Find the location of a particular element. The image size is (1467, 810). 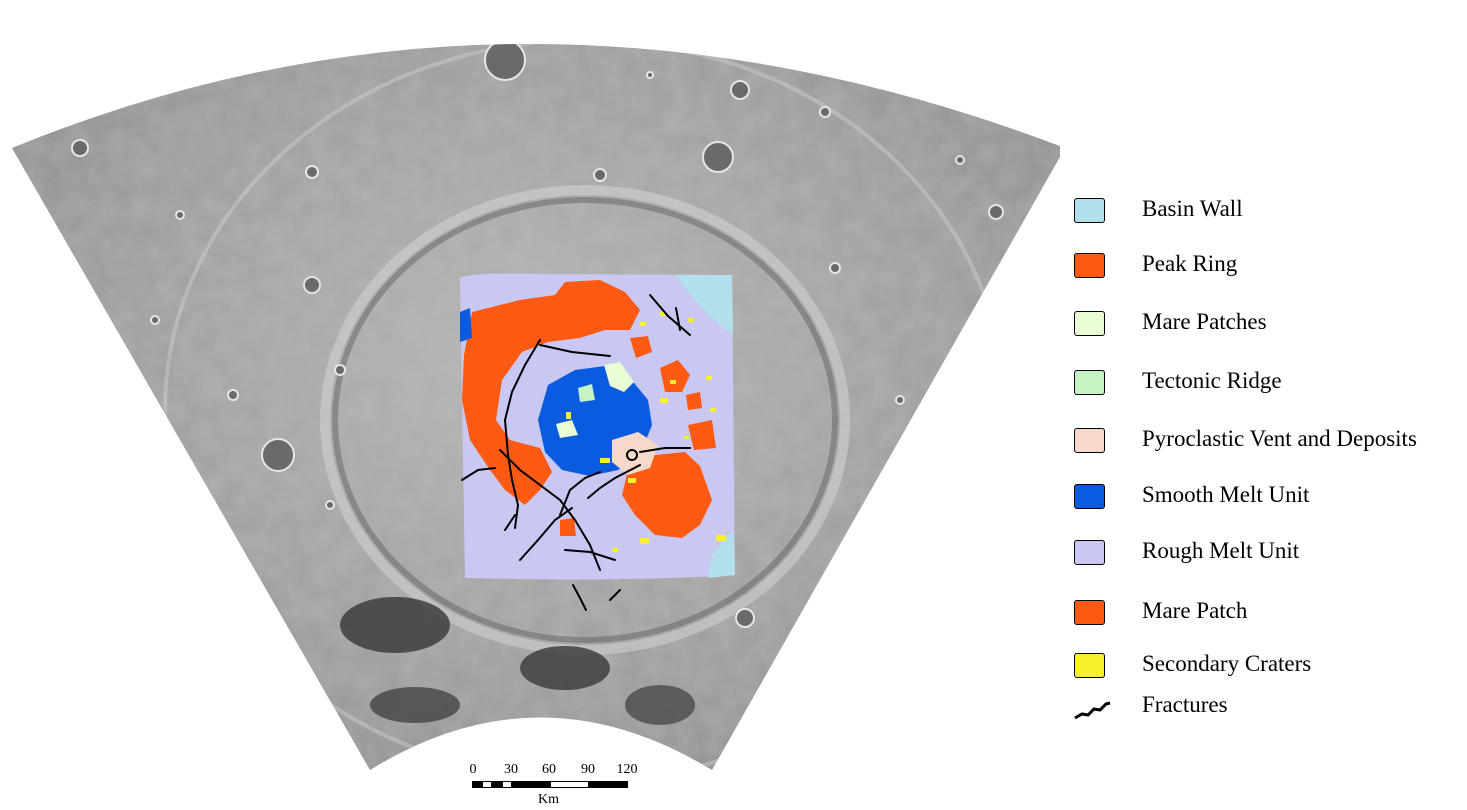

basin-wall-swatch is located at coordinates (1089, 210).